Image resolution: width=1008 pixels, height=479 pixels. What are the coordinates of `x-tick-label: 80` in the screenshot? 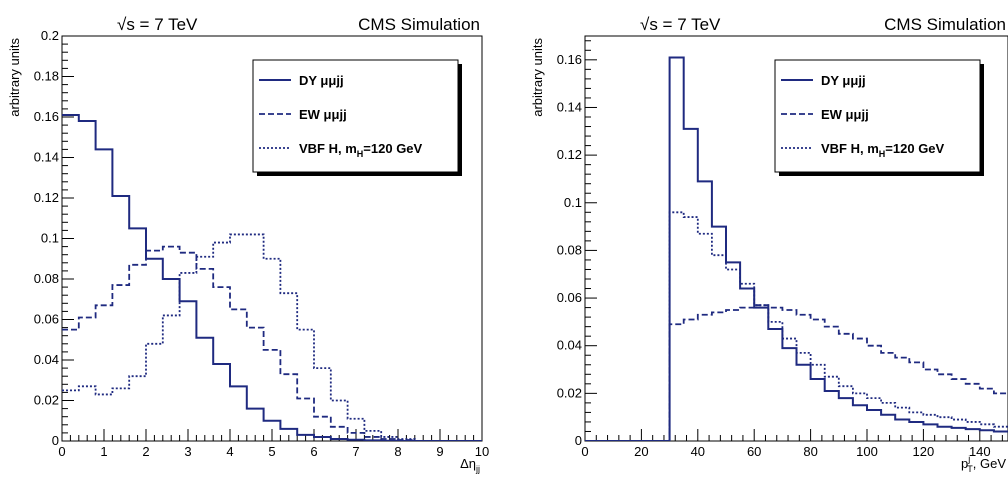 It's located at (810, 451).